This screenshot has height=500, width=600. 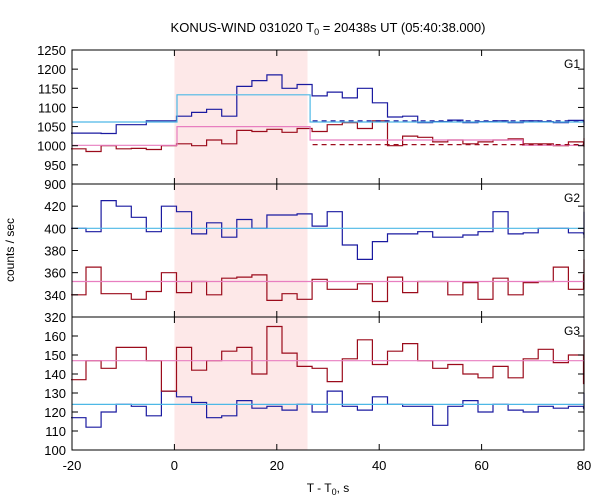 What do you see at coordinates (328, 489) in the screenshot?
I see `x-axis-label: T - T0, s` at bounding box center [328, 489].